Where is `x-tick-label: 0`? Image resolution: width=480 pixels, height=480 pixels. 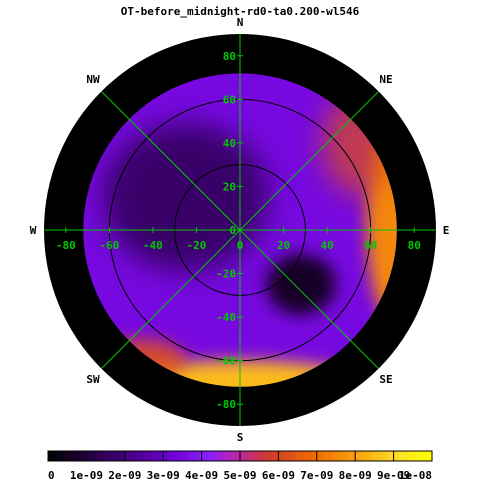
x-tick-label: 0 is located at coordinates (240, 245).